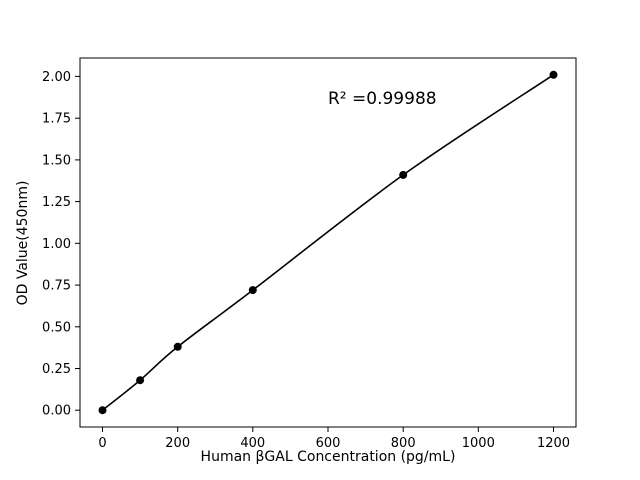  I want to click on y-tick-label: 0.00, so click(56, 411).